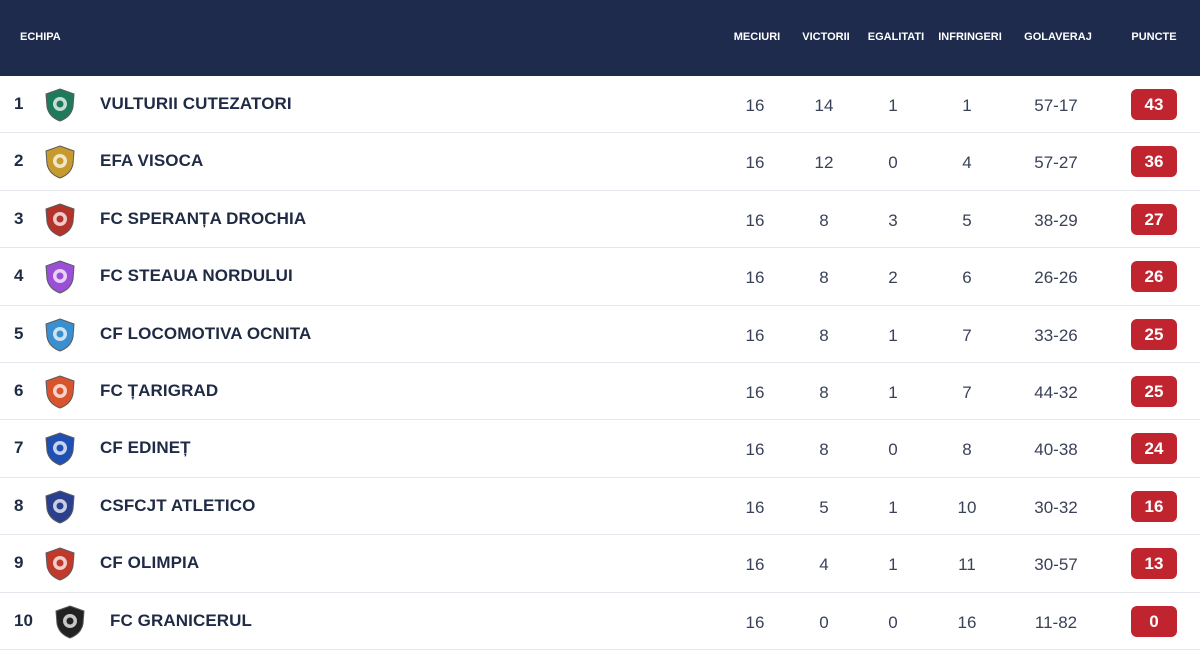 Image resolution: width=1200 pixels, height=650 pixels. Describe the element at coordinates (60, 335) in the screenshot. I see `locomotiva-logo-icon` at that location.